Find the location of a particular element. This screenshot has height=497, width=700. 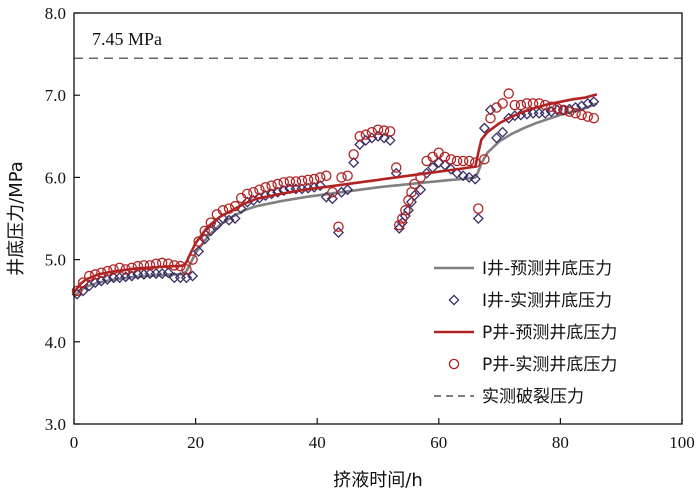

legend-label: I井-预测井底压力 is located at coordinates (547, 269).